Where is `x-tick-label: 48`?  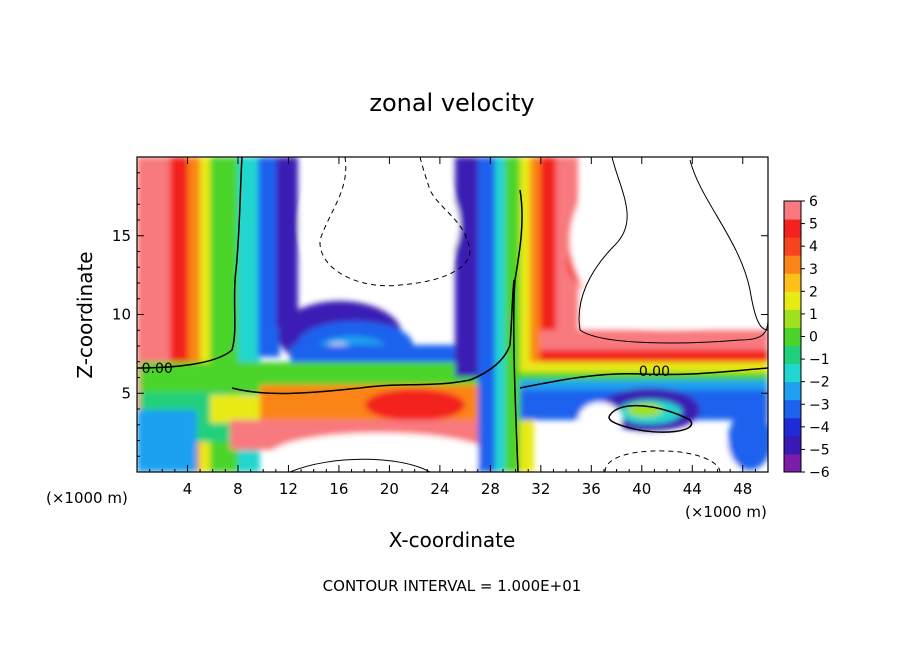
x-tick-label: 48 is located at coordinates (742, 489).